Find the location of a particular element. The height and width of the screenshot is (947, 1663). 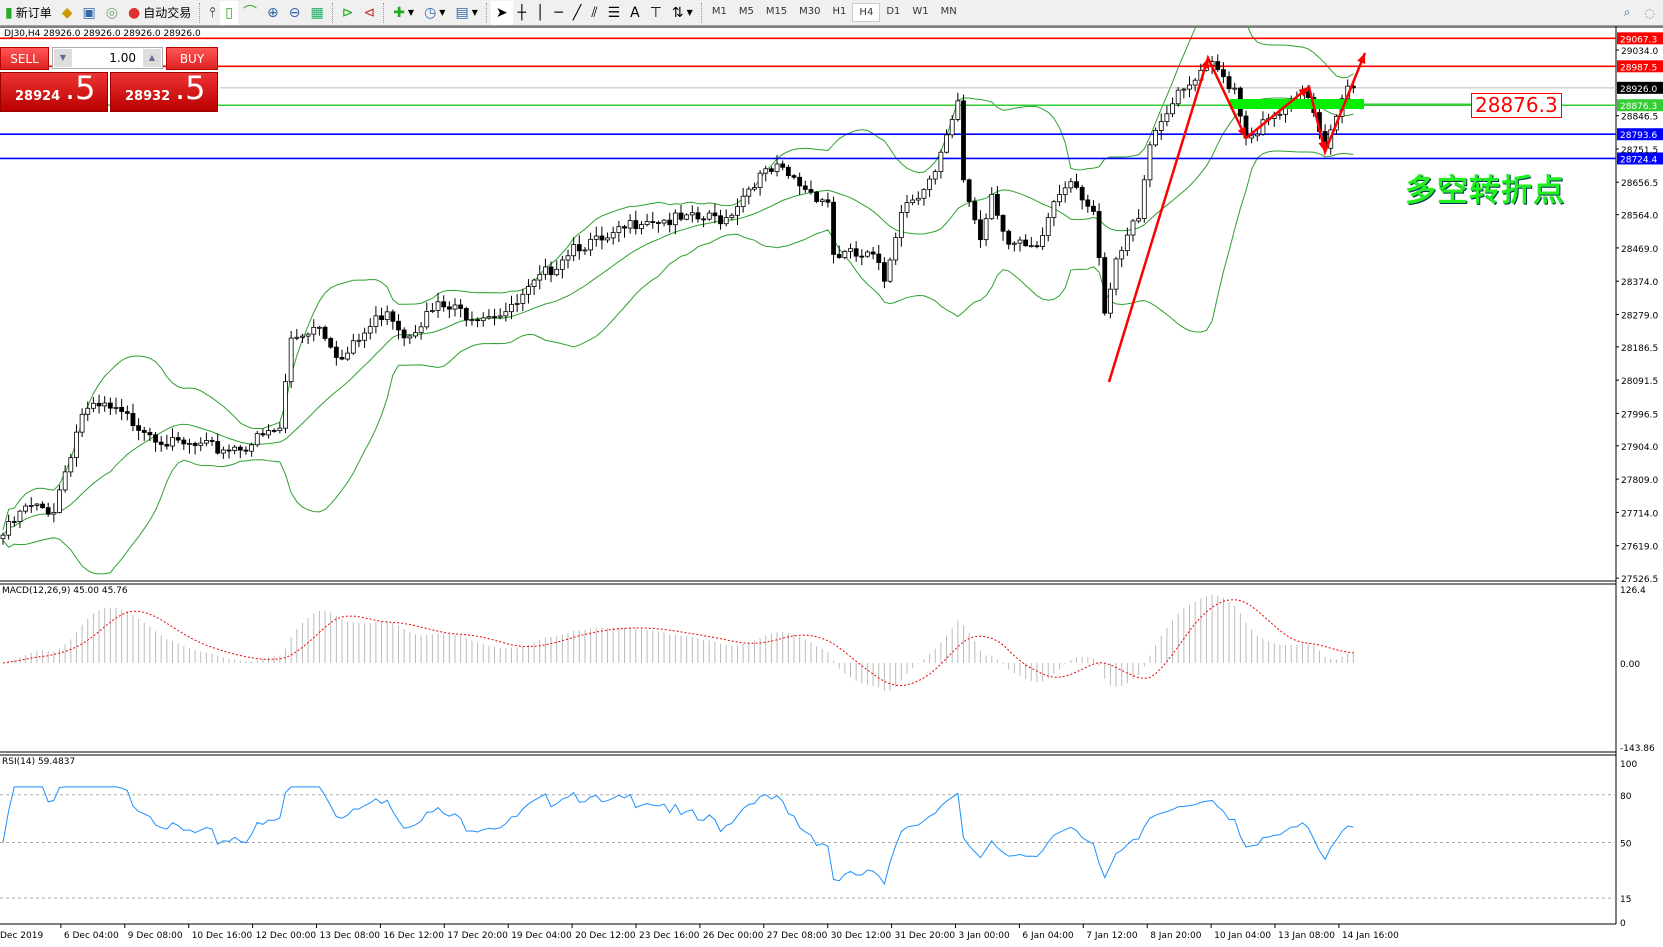

lot-increase-button: ▲ is located at coordinates (152, 58).